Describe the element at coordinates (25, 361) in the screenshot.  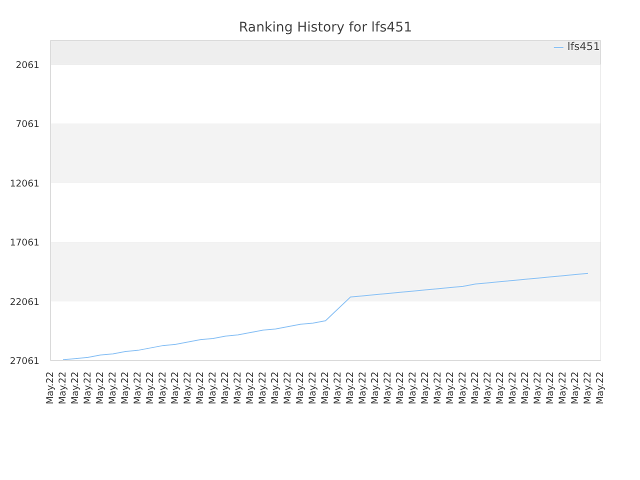
I see `y-tick-label: 27061` at that location.